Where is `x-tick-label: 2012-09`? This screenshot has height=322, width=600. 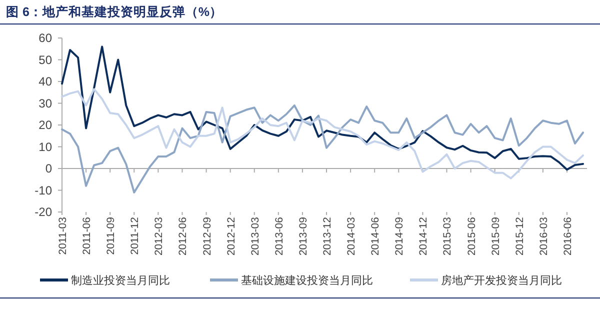
x-tick-label: 2012-09 is located at coordinates (207, 236).